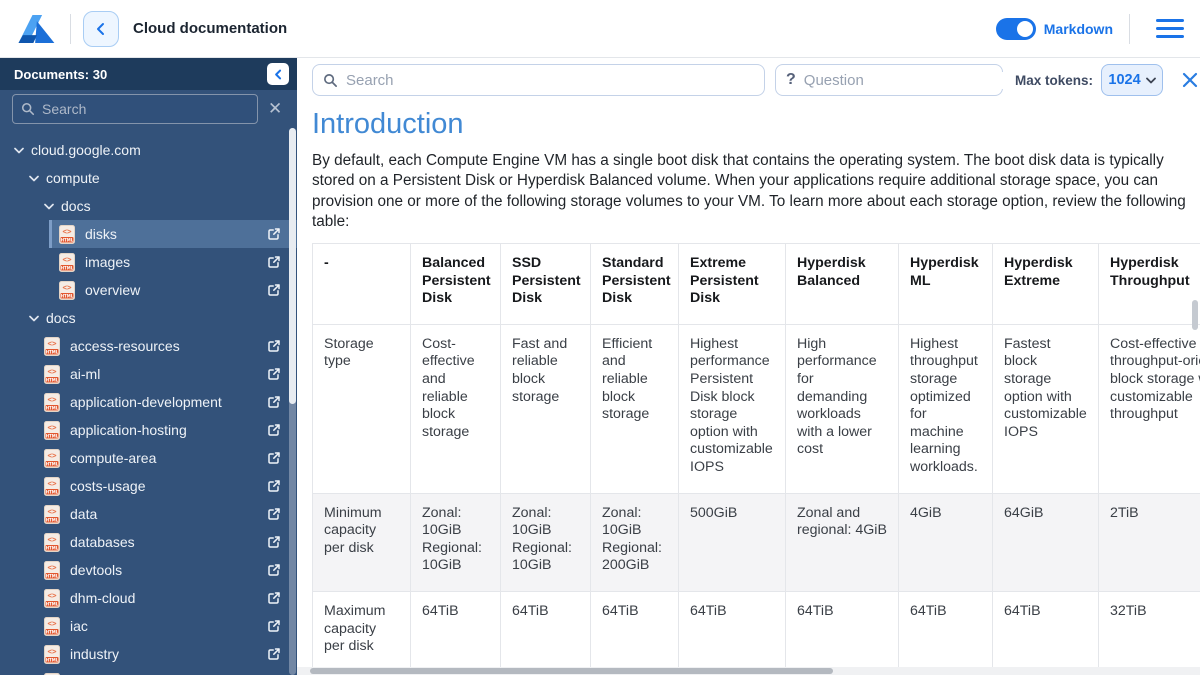 The height and width of the screenshot is (675, 1200). I want to click on sidebar-item-application-development: <> HTML application-development, so click(148, 402).